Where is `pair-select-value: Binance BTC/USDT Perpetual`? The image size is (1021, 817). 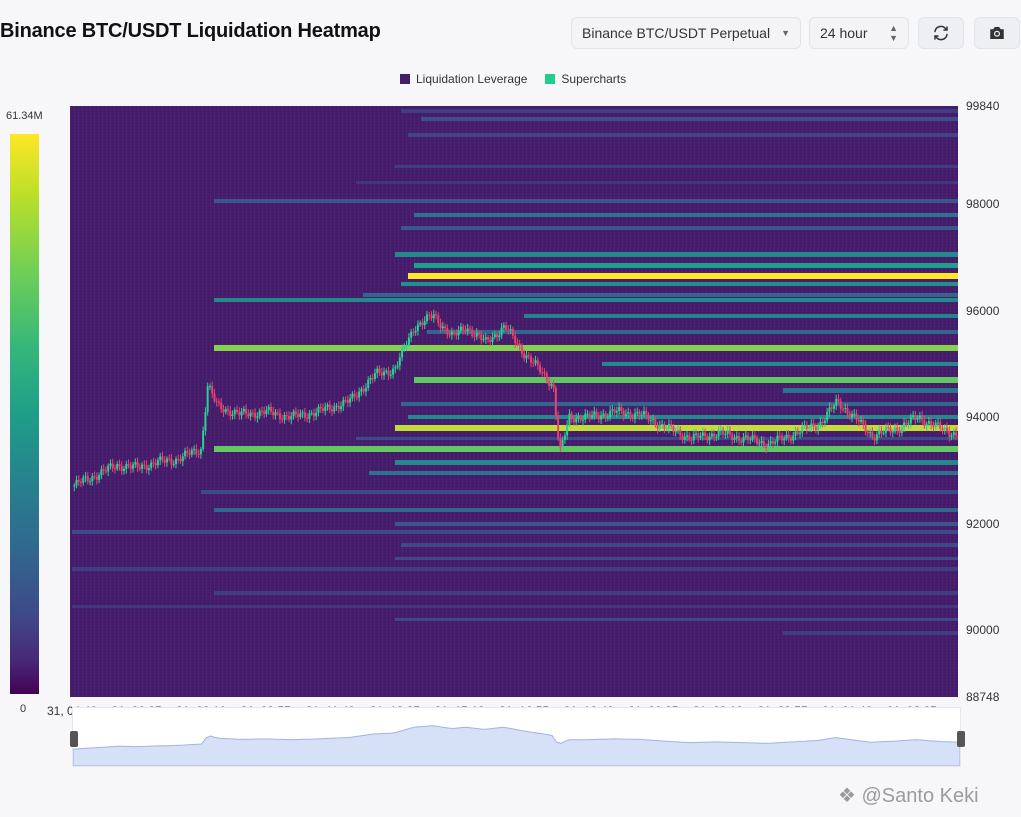 pair-select-value: Binance BTC/USDT Perpetual is located at coordinates (676, 33).